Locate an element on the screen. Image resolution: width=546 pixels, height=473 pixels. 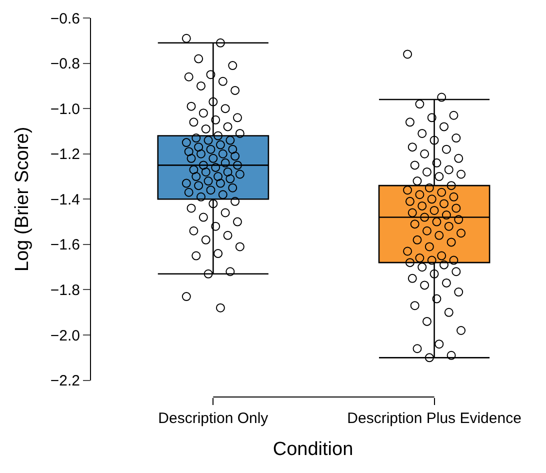
y-tick-label: −1.4 is located at coordinates (65, 199).